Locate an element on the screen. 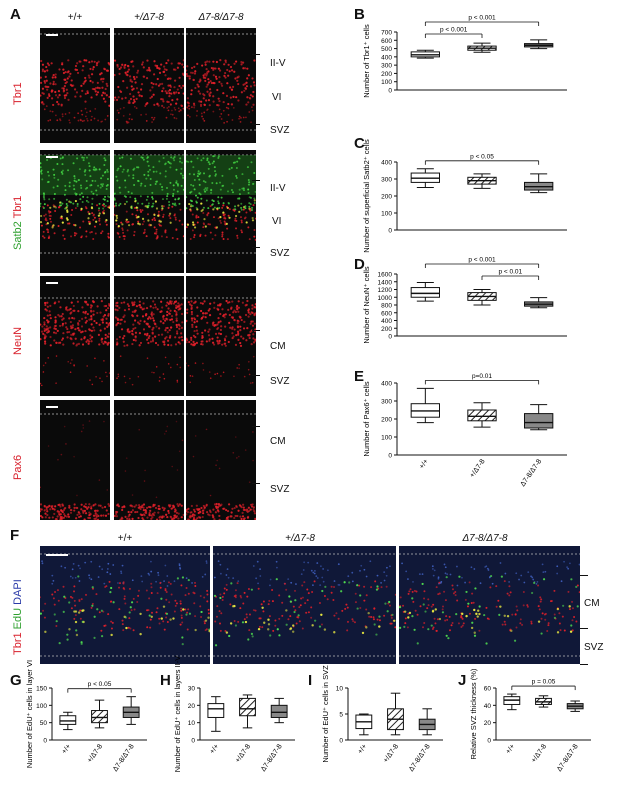 The height and width of the screenshot is (800, 618). panel-a-header-hom: Δ7-8/Δ7-8 is located at coordinates (221, 17).